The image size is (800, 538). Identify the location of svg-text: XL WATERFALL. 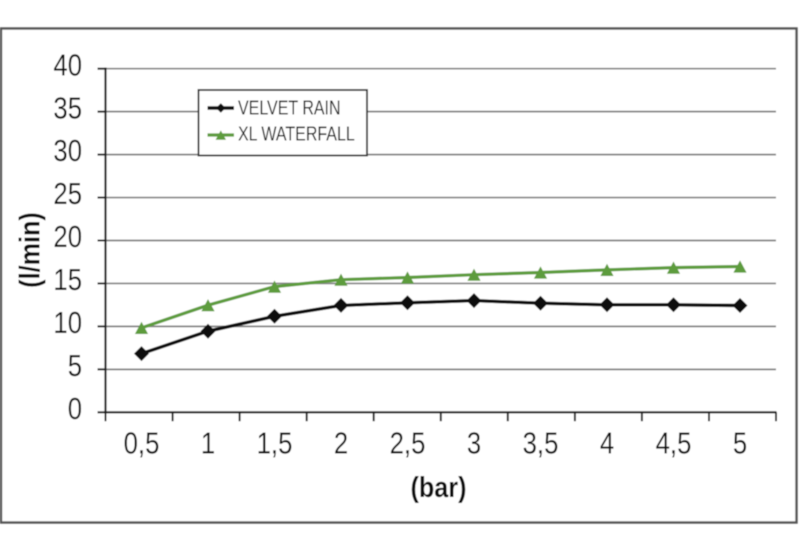
(296, 134).